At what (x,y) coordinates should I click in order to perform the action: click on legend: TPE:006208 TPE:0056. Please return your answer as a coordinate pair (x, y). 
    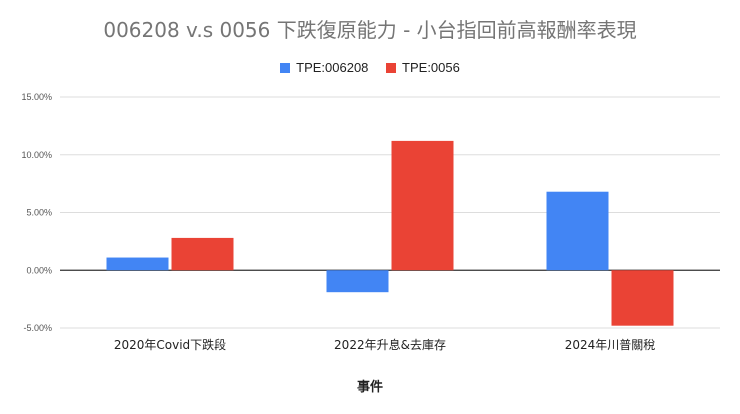
    Looking at the image, I should click on (370, 68).